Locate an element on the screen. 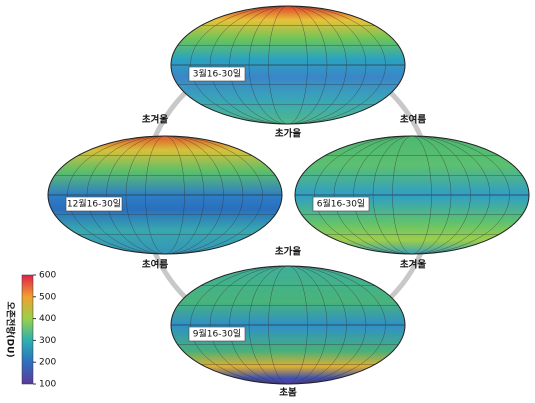 This screenshot has width=535, height=403. date-label: 12월16-30일 is located at coordinates (94, 204).